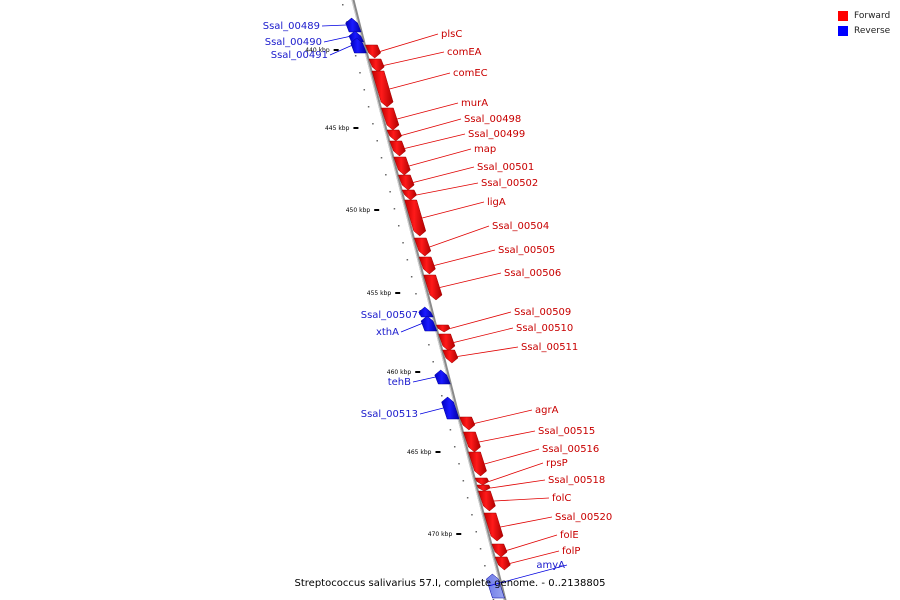 This screenshot has height=600, width=900. I want to click on gene-rpsp-label: rpsP, so click(557, 463).